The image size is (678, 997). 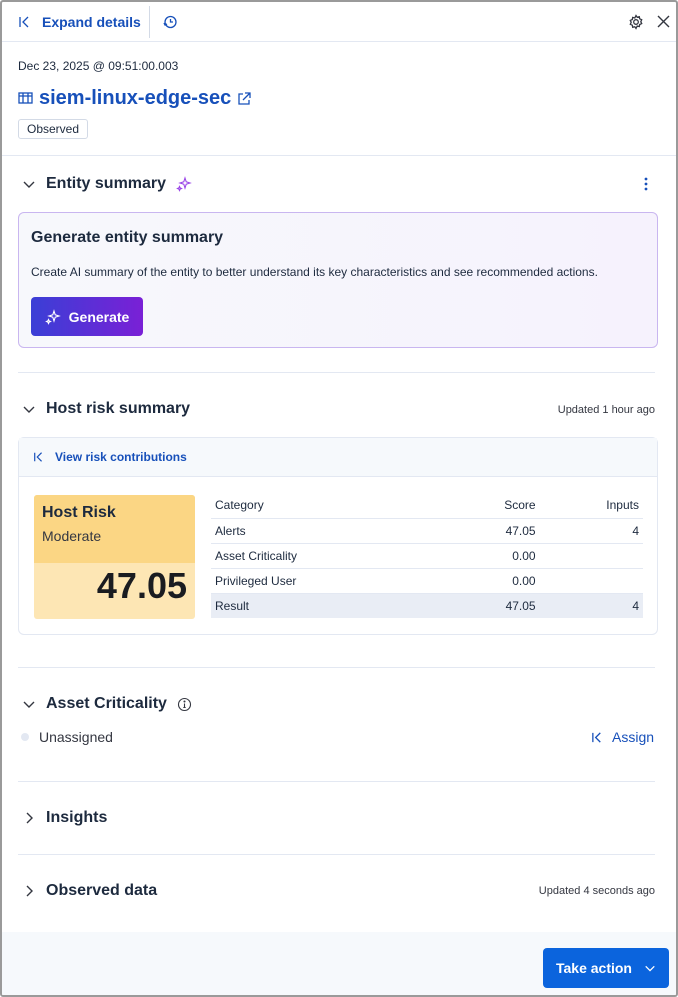 I want to click on take-action-button: Take action, so click(x=606, y=968).